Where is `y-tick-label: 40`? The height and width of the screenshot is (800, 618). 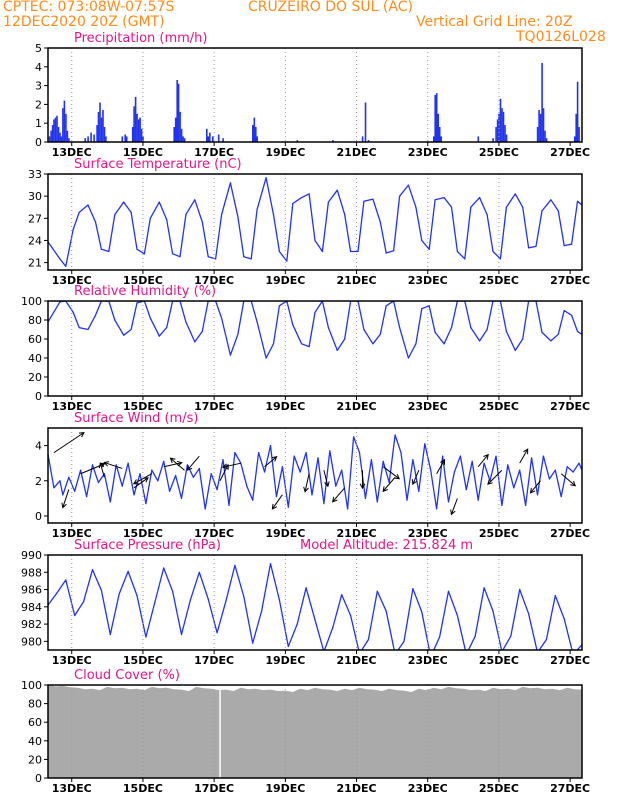
y-tick-label: 40 is located at coordinates (35, 741).